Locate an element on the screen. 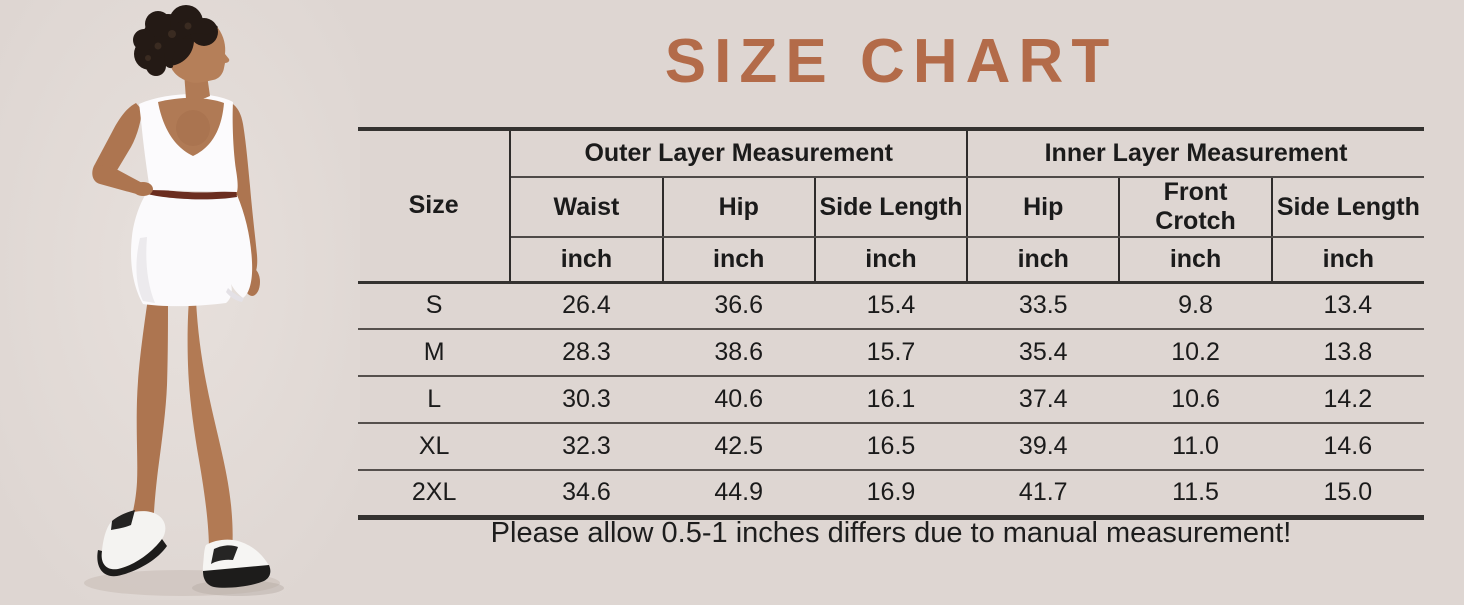 The image size is (1464, 605). model-skirt is located at coordinates (192, 249).